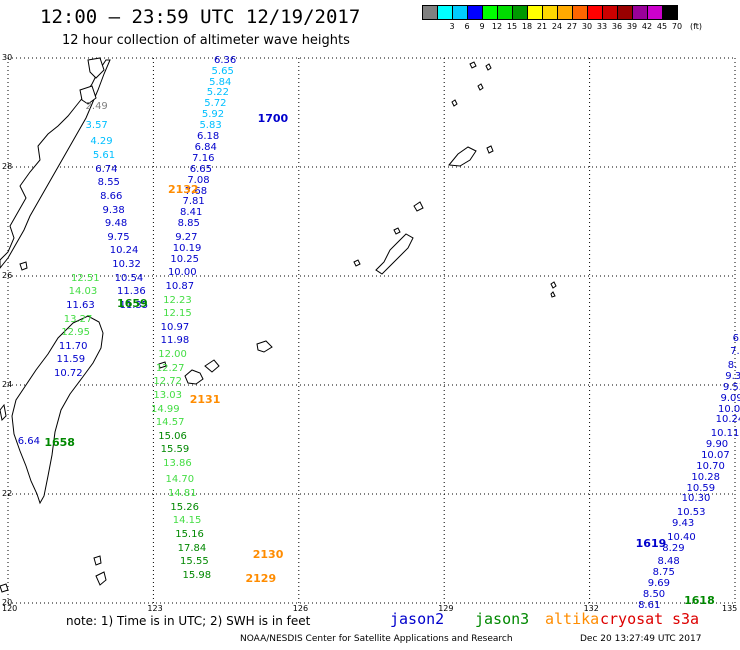 The height and width of the screenshot is (650, 740). What do you see at coordinates (7, 57) in the screenshot?
I see `y-tick-label: 30` at bounding box center [7, 57].